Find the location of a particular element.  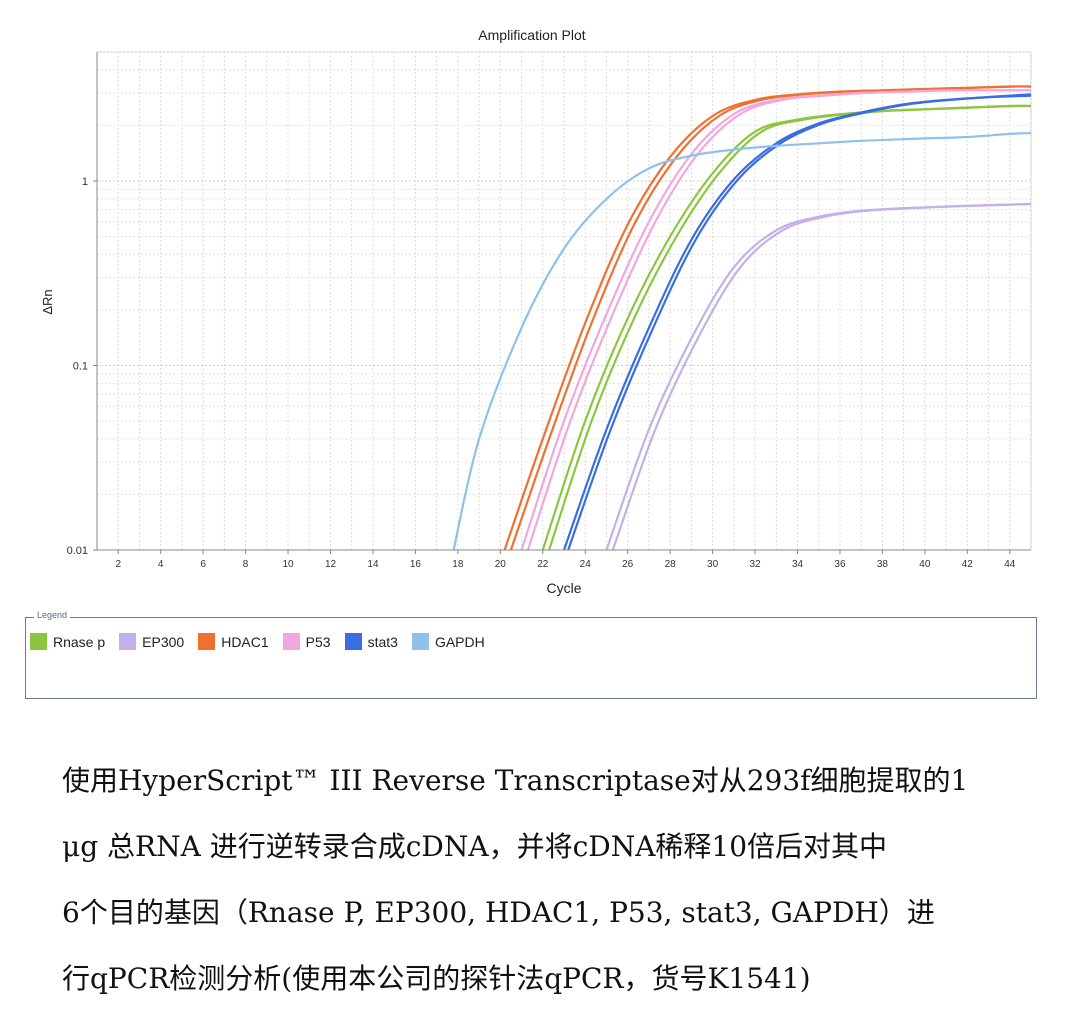

x-axis-label: Cycle is located at coordinates (563, 588).